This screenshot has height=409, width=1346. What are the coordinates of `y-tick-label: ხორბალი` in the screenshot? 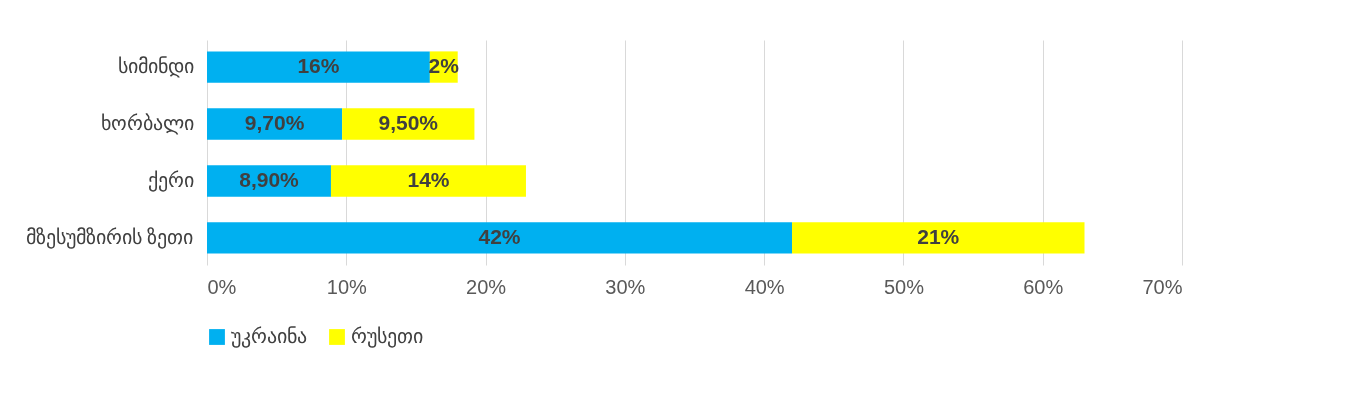 It's located at (147, 124).